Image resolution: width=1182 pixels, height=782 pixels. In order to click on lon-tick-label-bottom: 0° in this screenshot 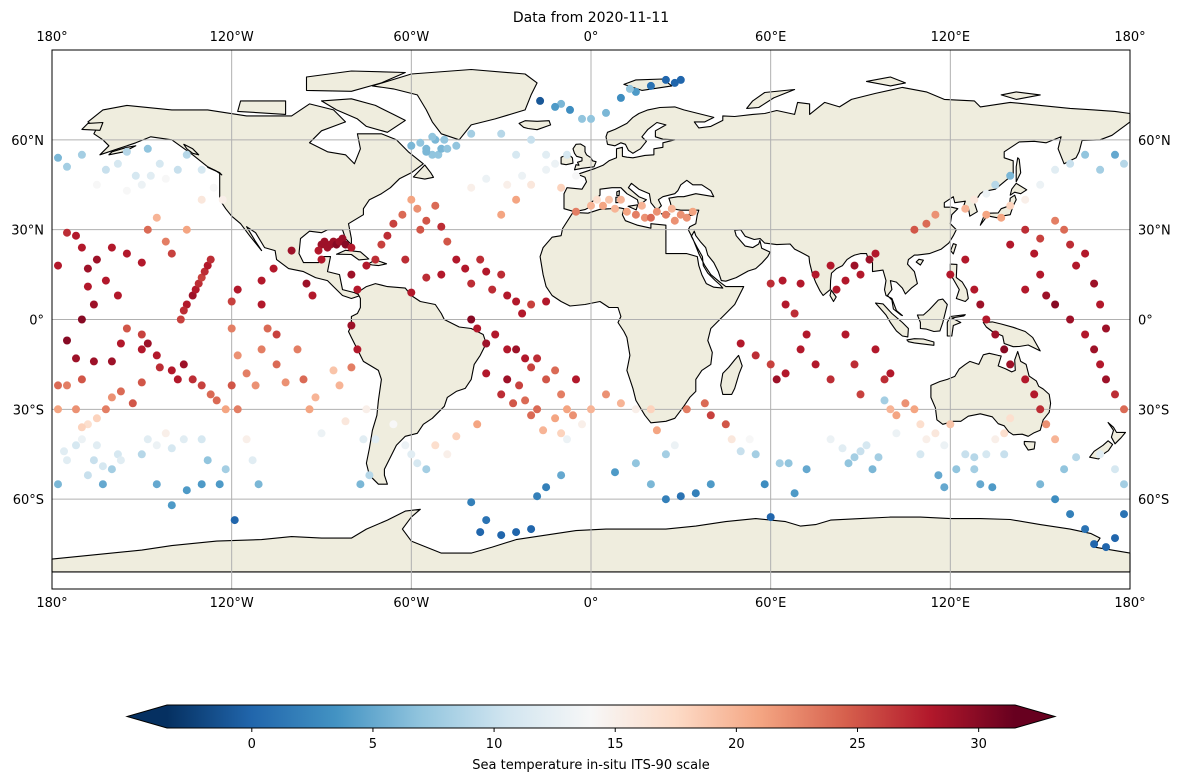, I will do `click(591, 603)`.